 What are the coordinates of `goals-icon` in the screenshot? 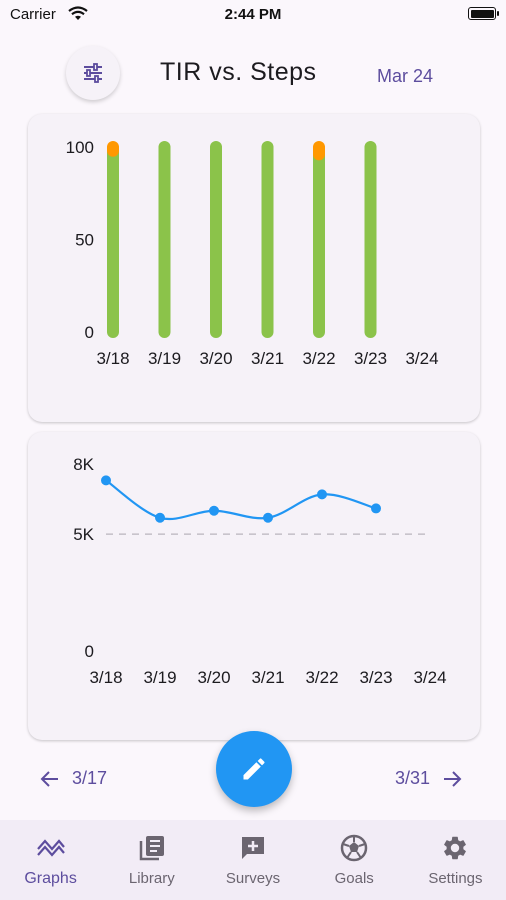 It's located at (354, 848).